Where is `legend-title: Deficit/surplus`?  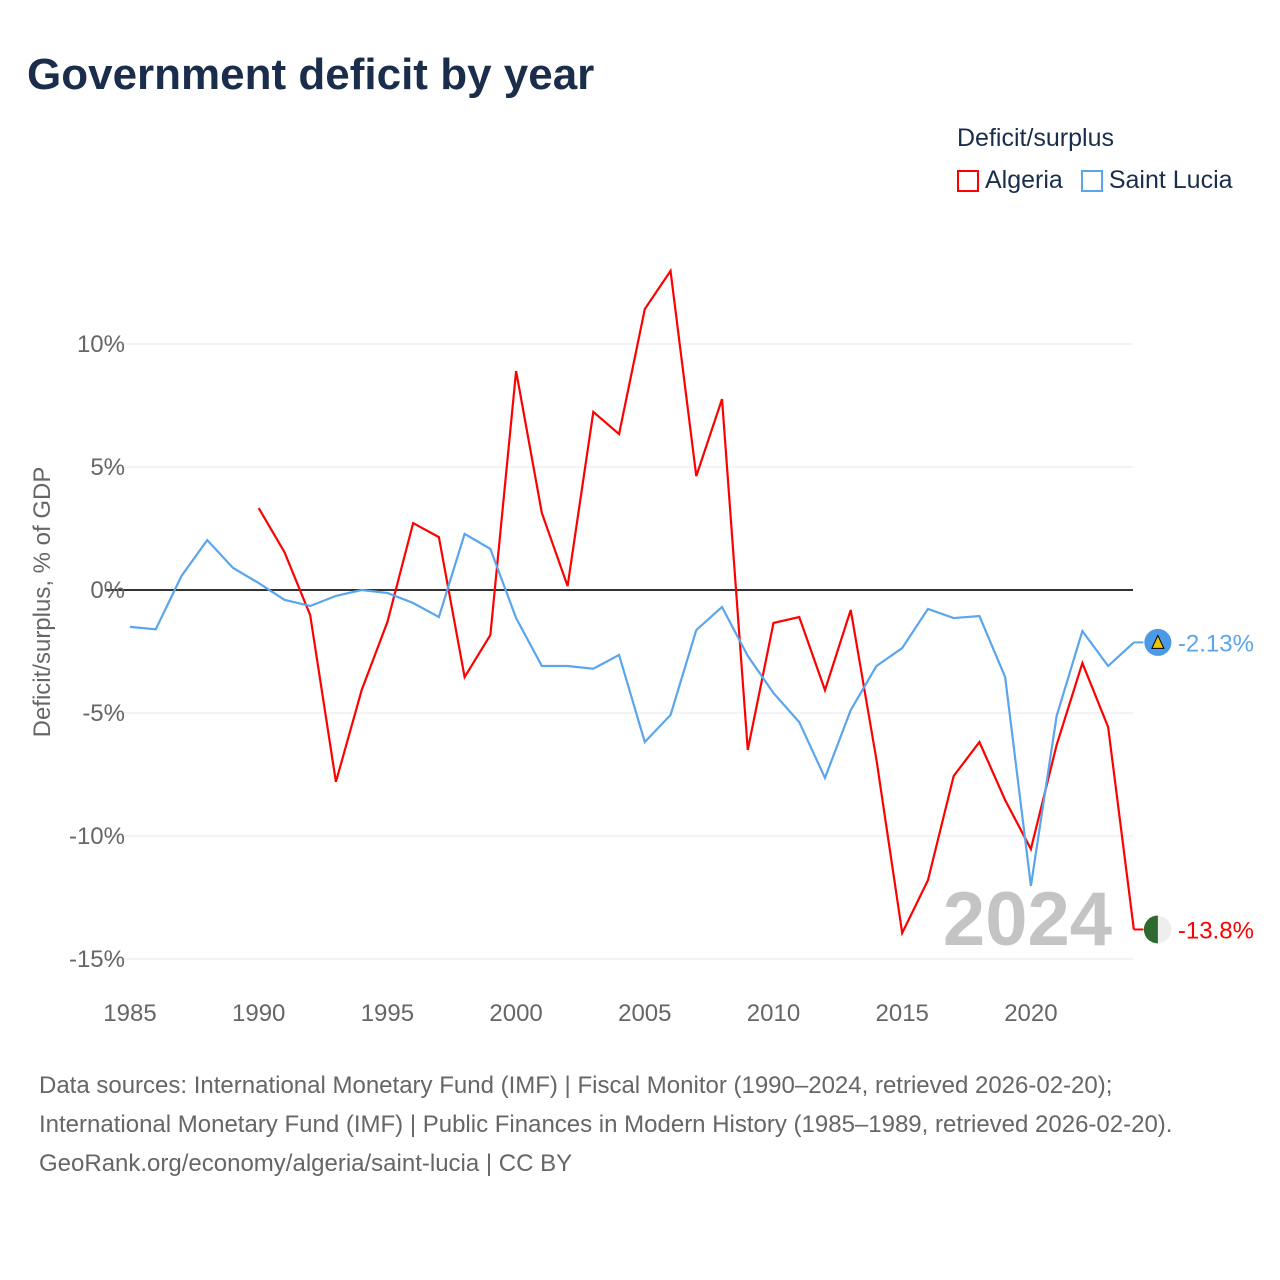
legend-title: Deficit/surplus is located at coordinates (1035, 138).